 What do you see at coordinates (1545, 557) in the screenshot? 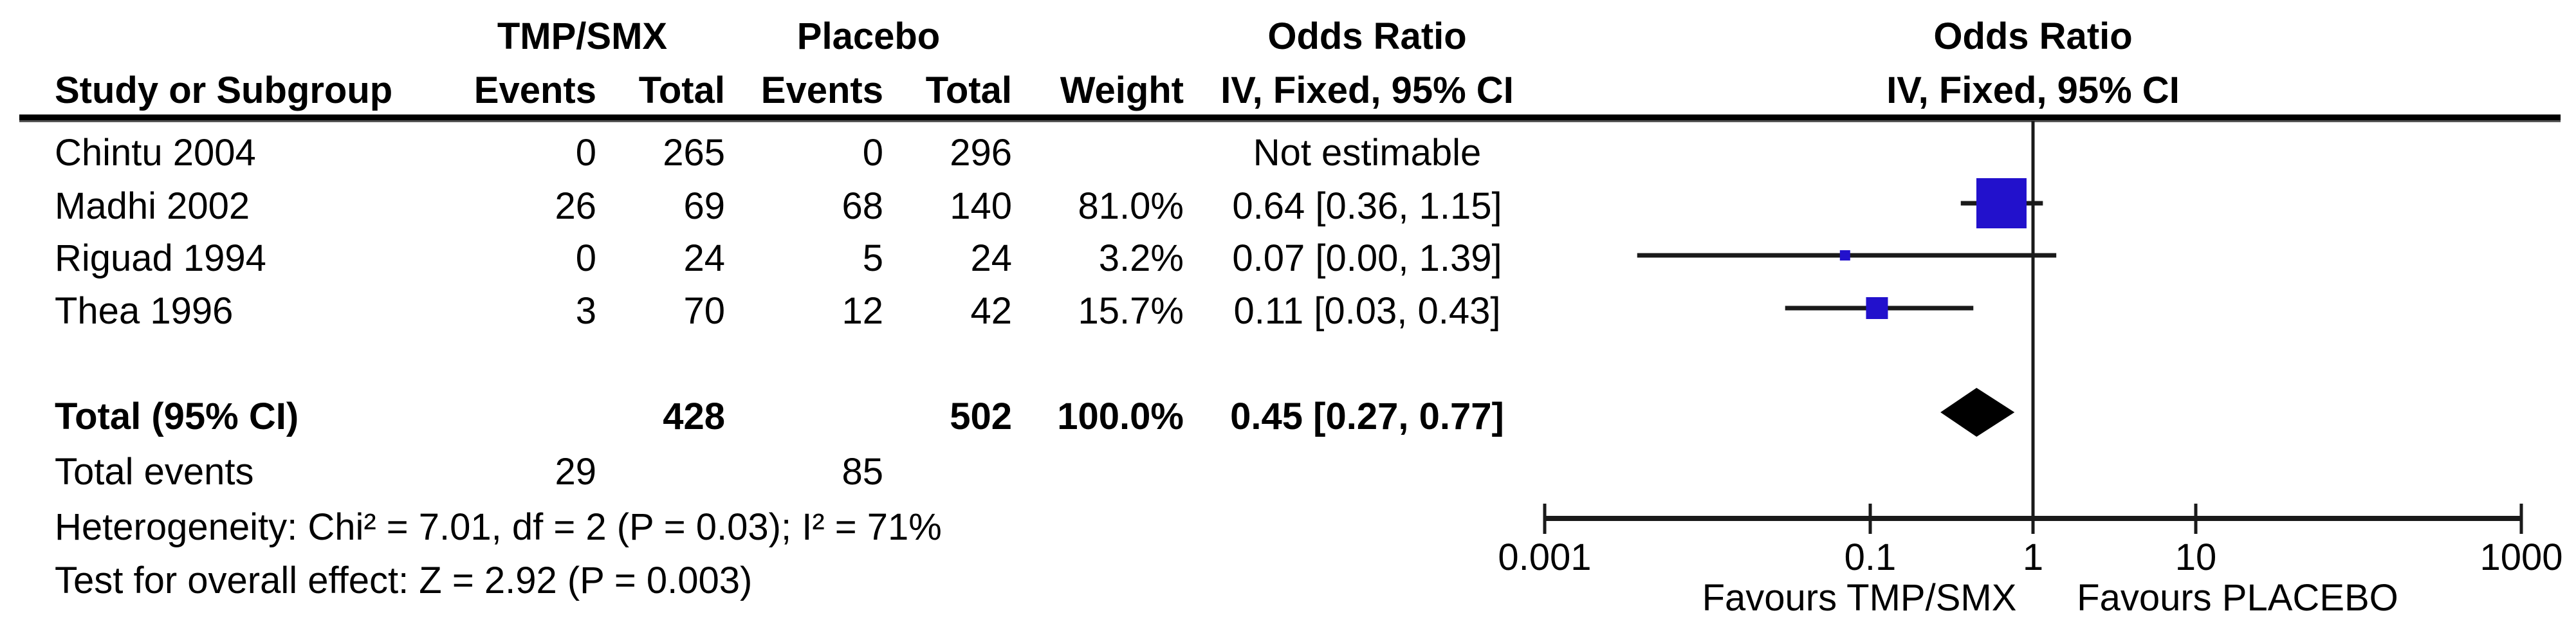
I see `axis-tick-label: 0.001` at bounding box center [1545, 557].